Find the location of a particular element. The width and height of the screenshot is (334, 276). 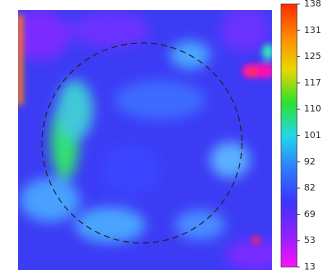

colorbar-tick-label: 13 is located at coordinates (309, 268).